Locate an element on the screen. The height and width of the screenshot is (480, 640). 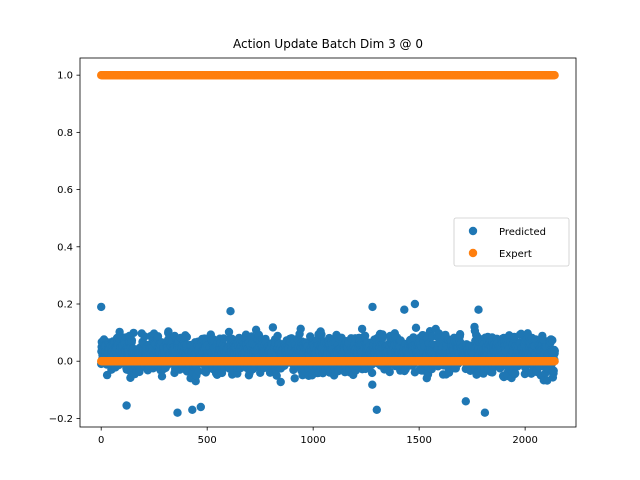
y-tick-label: 0.2 is located at coordinates (65, 305).